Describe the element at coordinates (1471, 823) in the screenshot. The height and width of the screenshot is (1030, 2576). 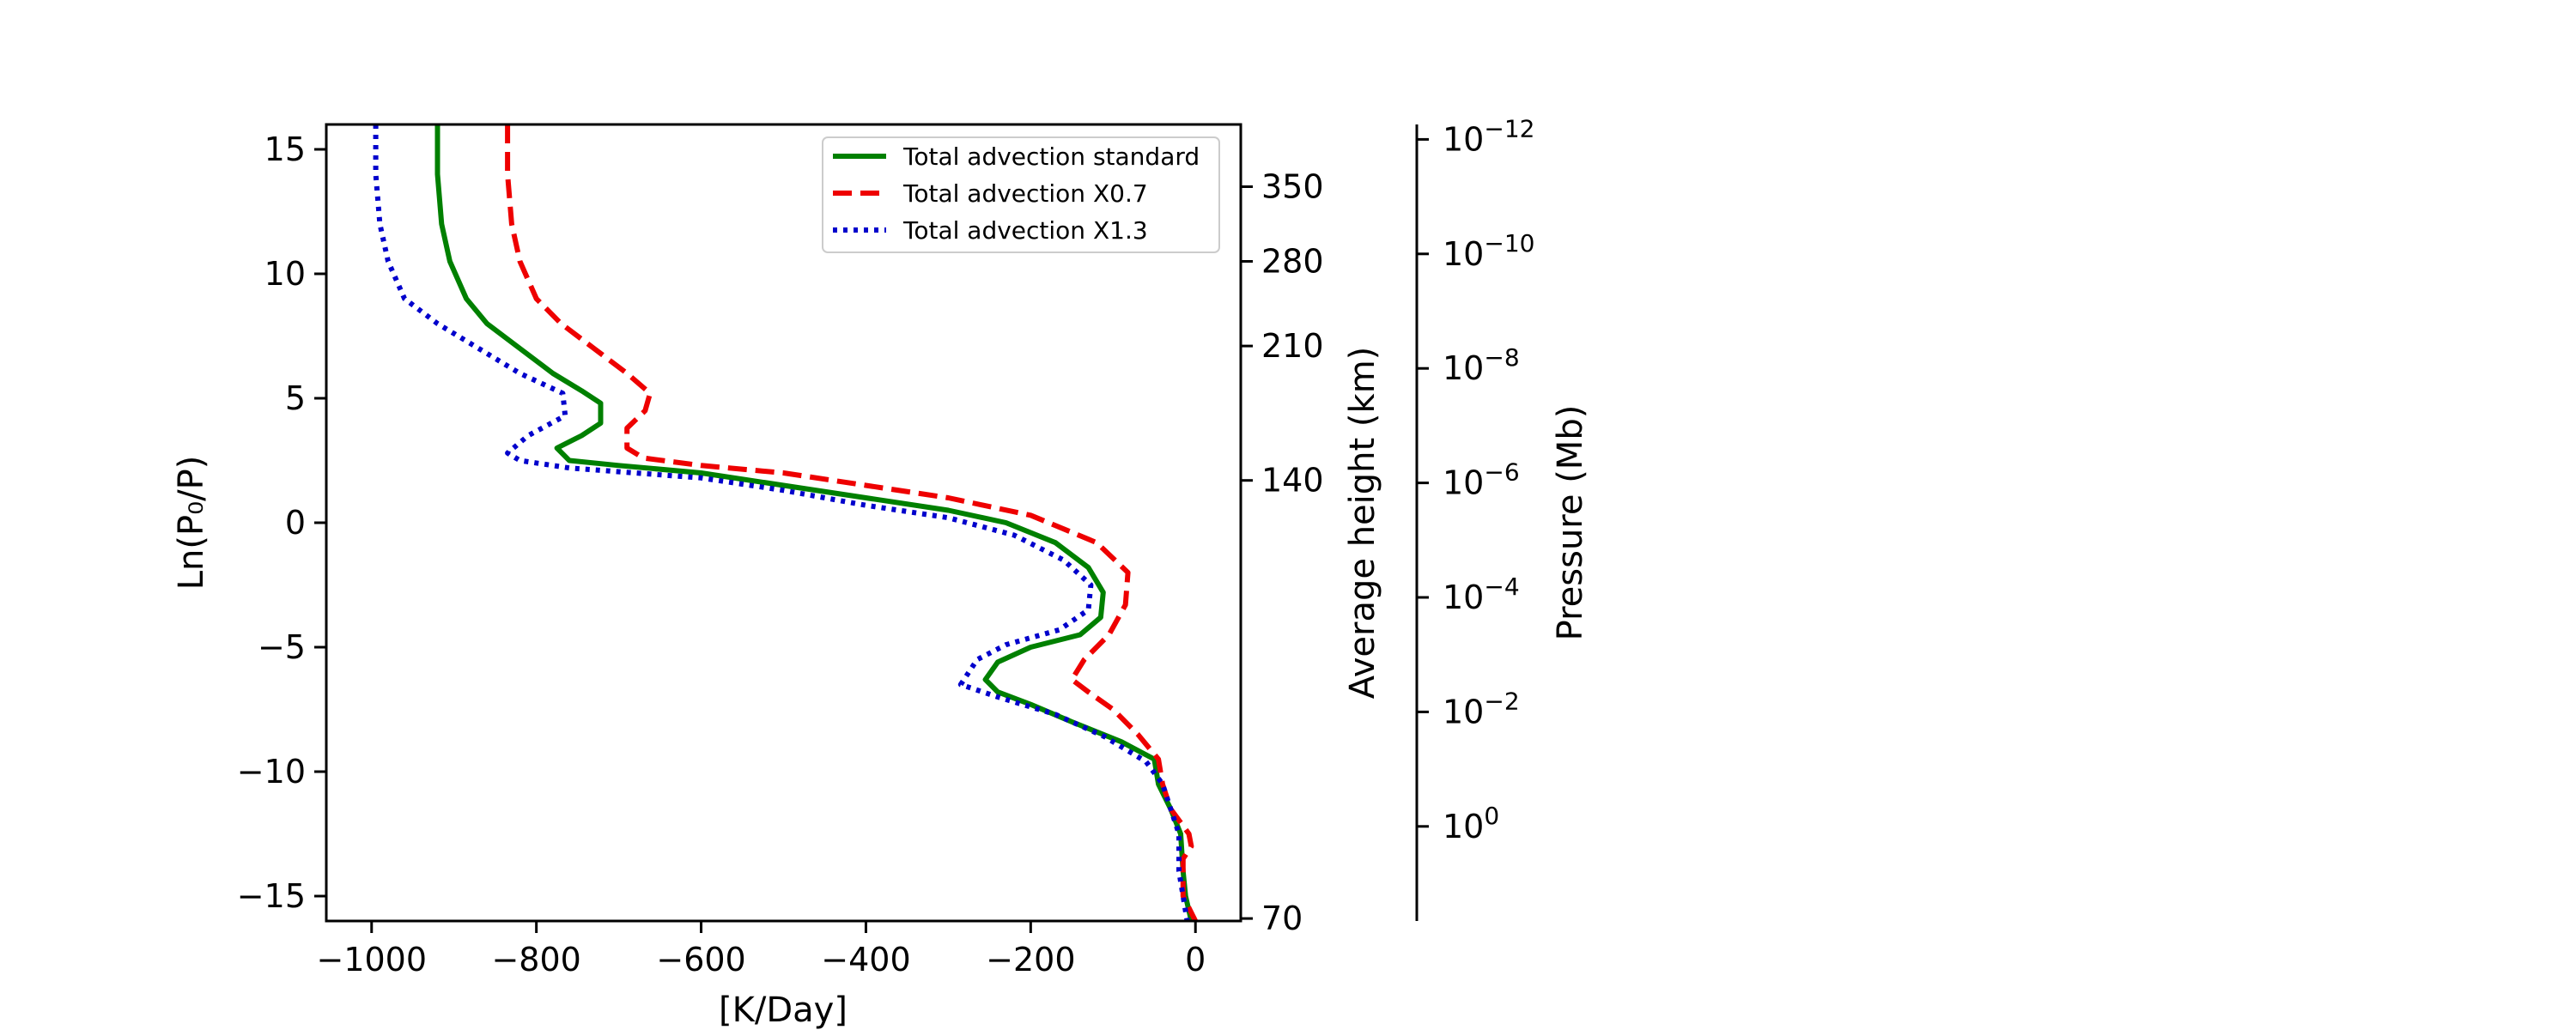
I see `pressure-tick-label: 10⁰` at that location.